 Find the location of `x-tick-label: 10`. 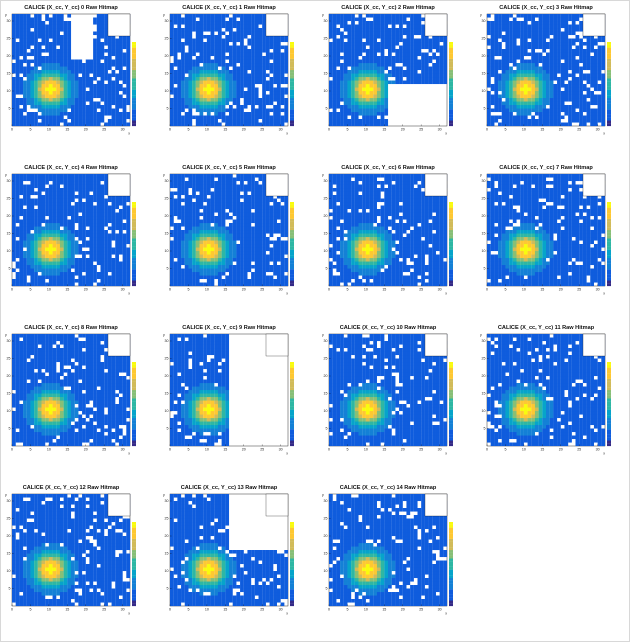

x-tick-label: 10 is located at coordinates (207, 130).